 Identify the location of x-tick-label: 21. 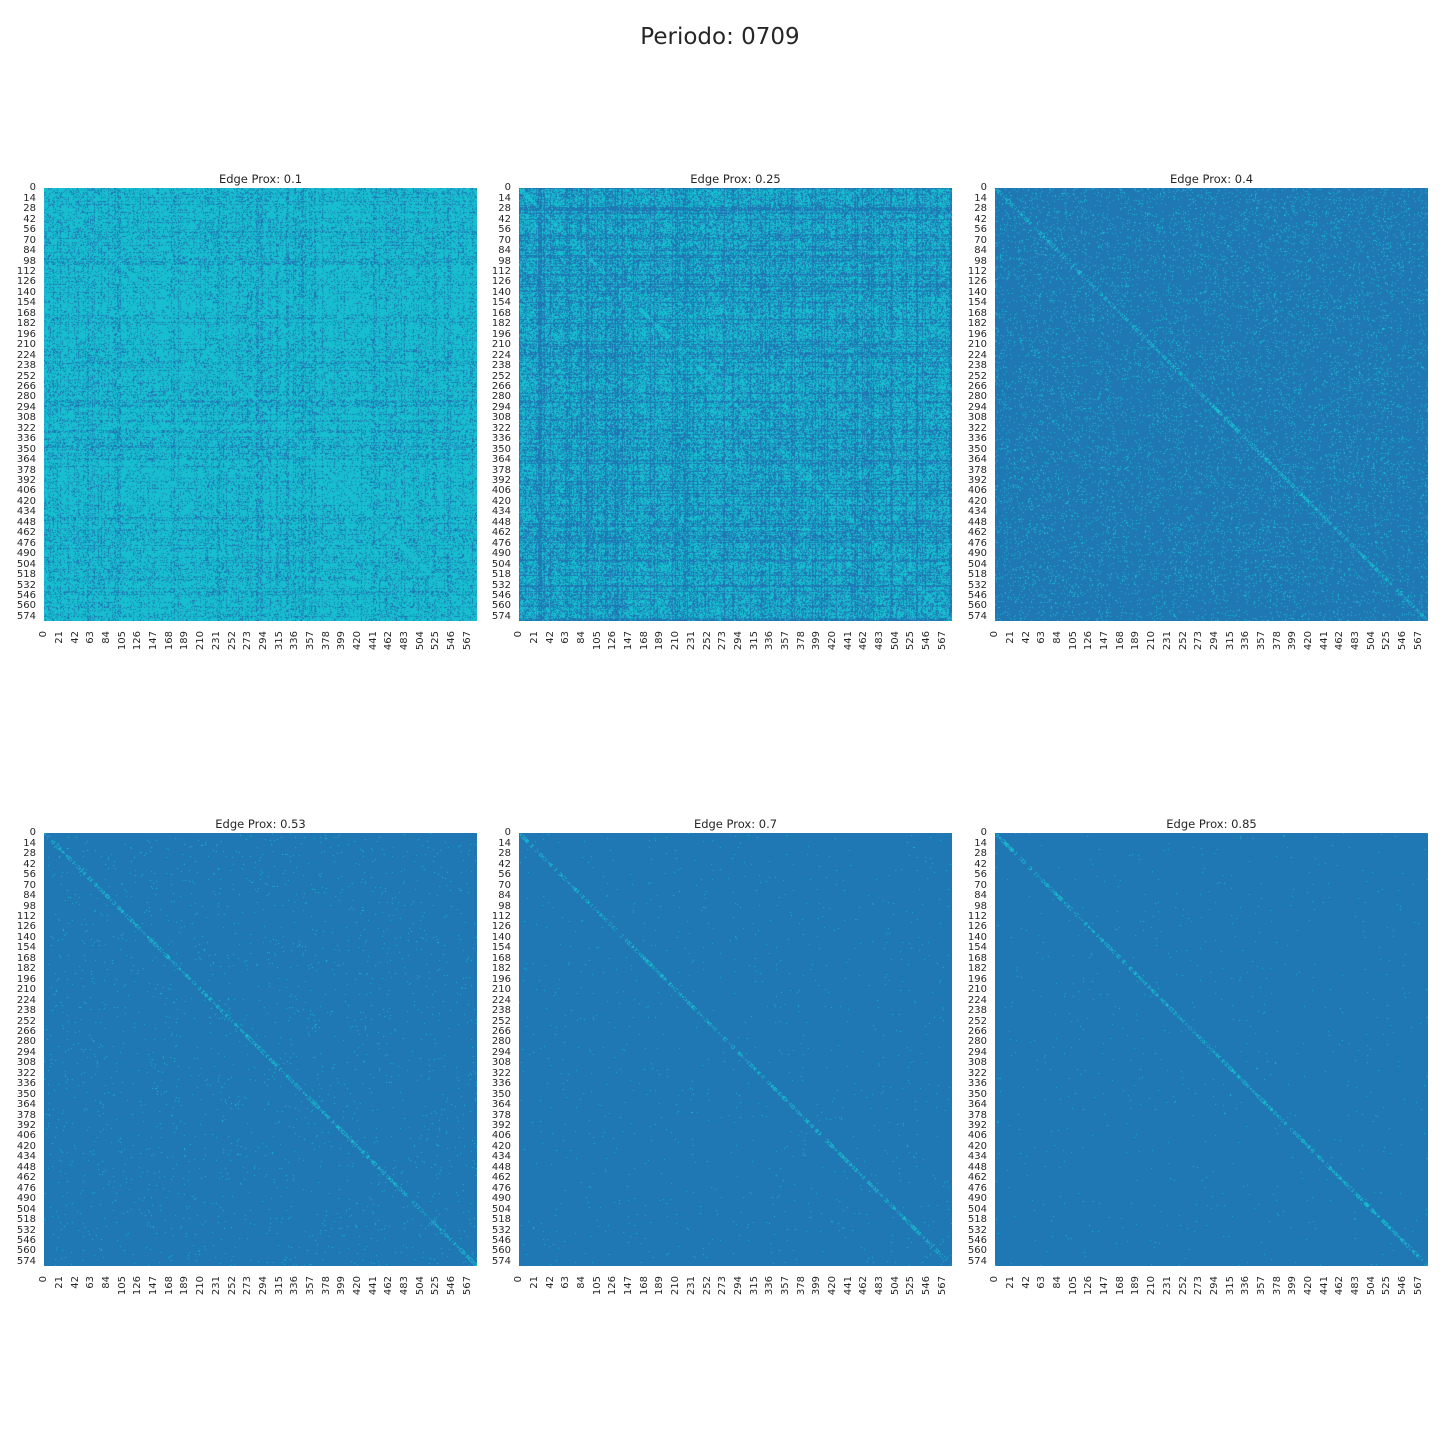
(1011, 637).